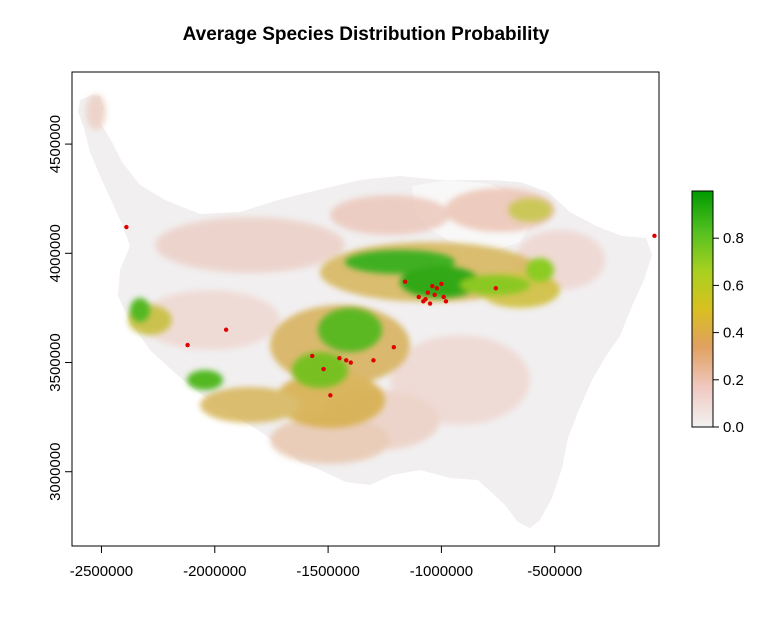 The image size is (772, 623). Describe the element at coordinates (55, 362) in the screenshot. I see `y-tick-label: 3500000` at that location.